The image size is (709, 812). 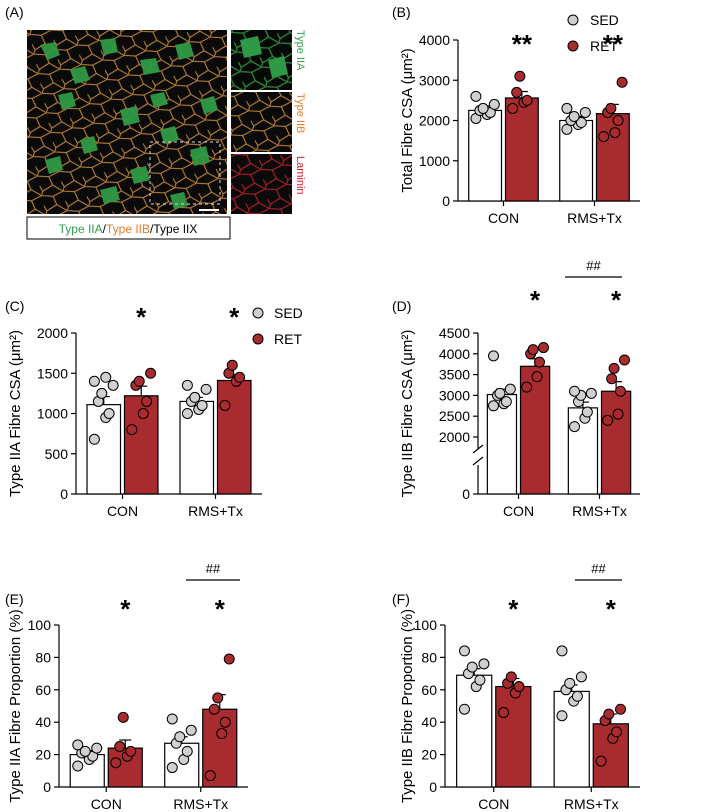 I want to click on legend-b: SED RET, so click(x=593, y=33).